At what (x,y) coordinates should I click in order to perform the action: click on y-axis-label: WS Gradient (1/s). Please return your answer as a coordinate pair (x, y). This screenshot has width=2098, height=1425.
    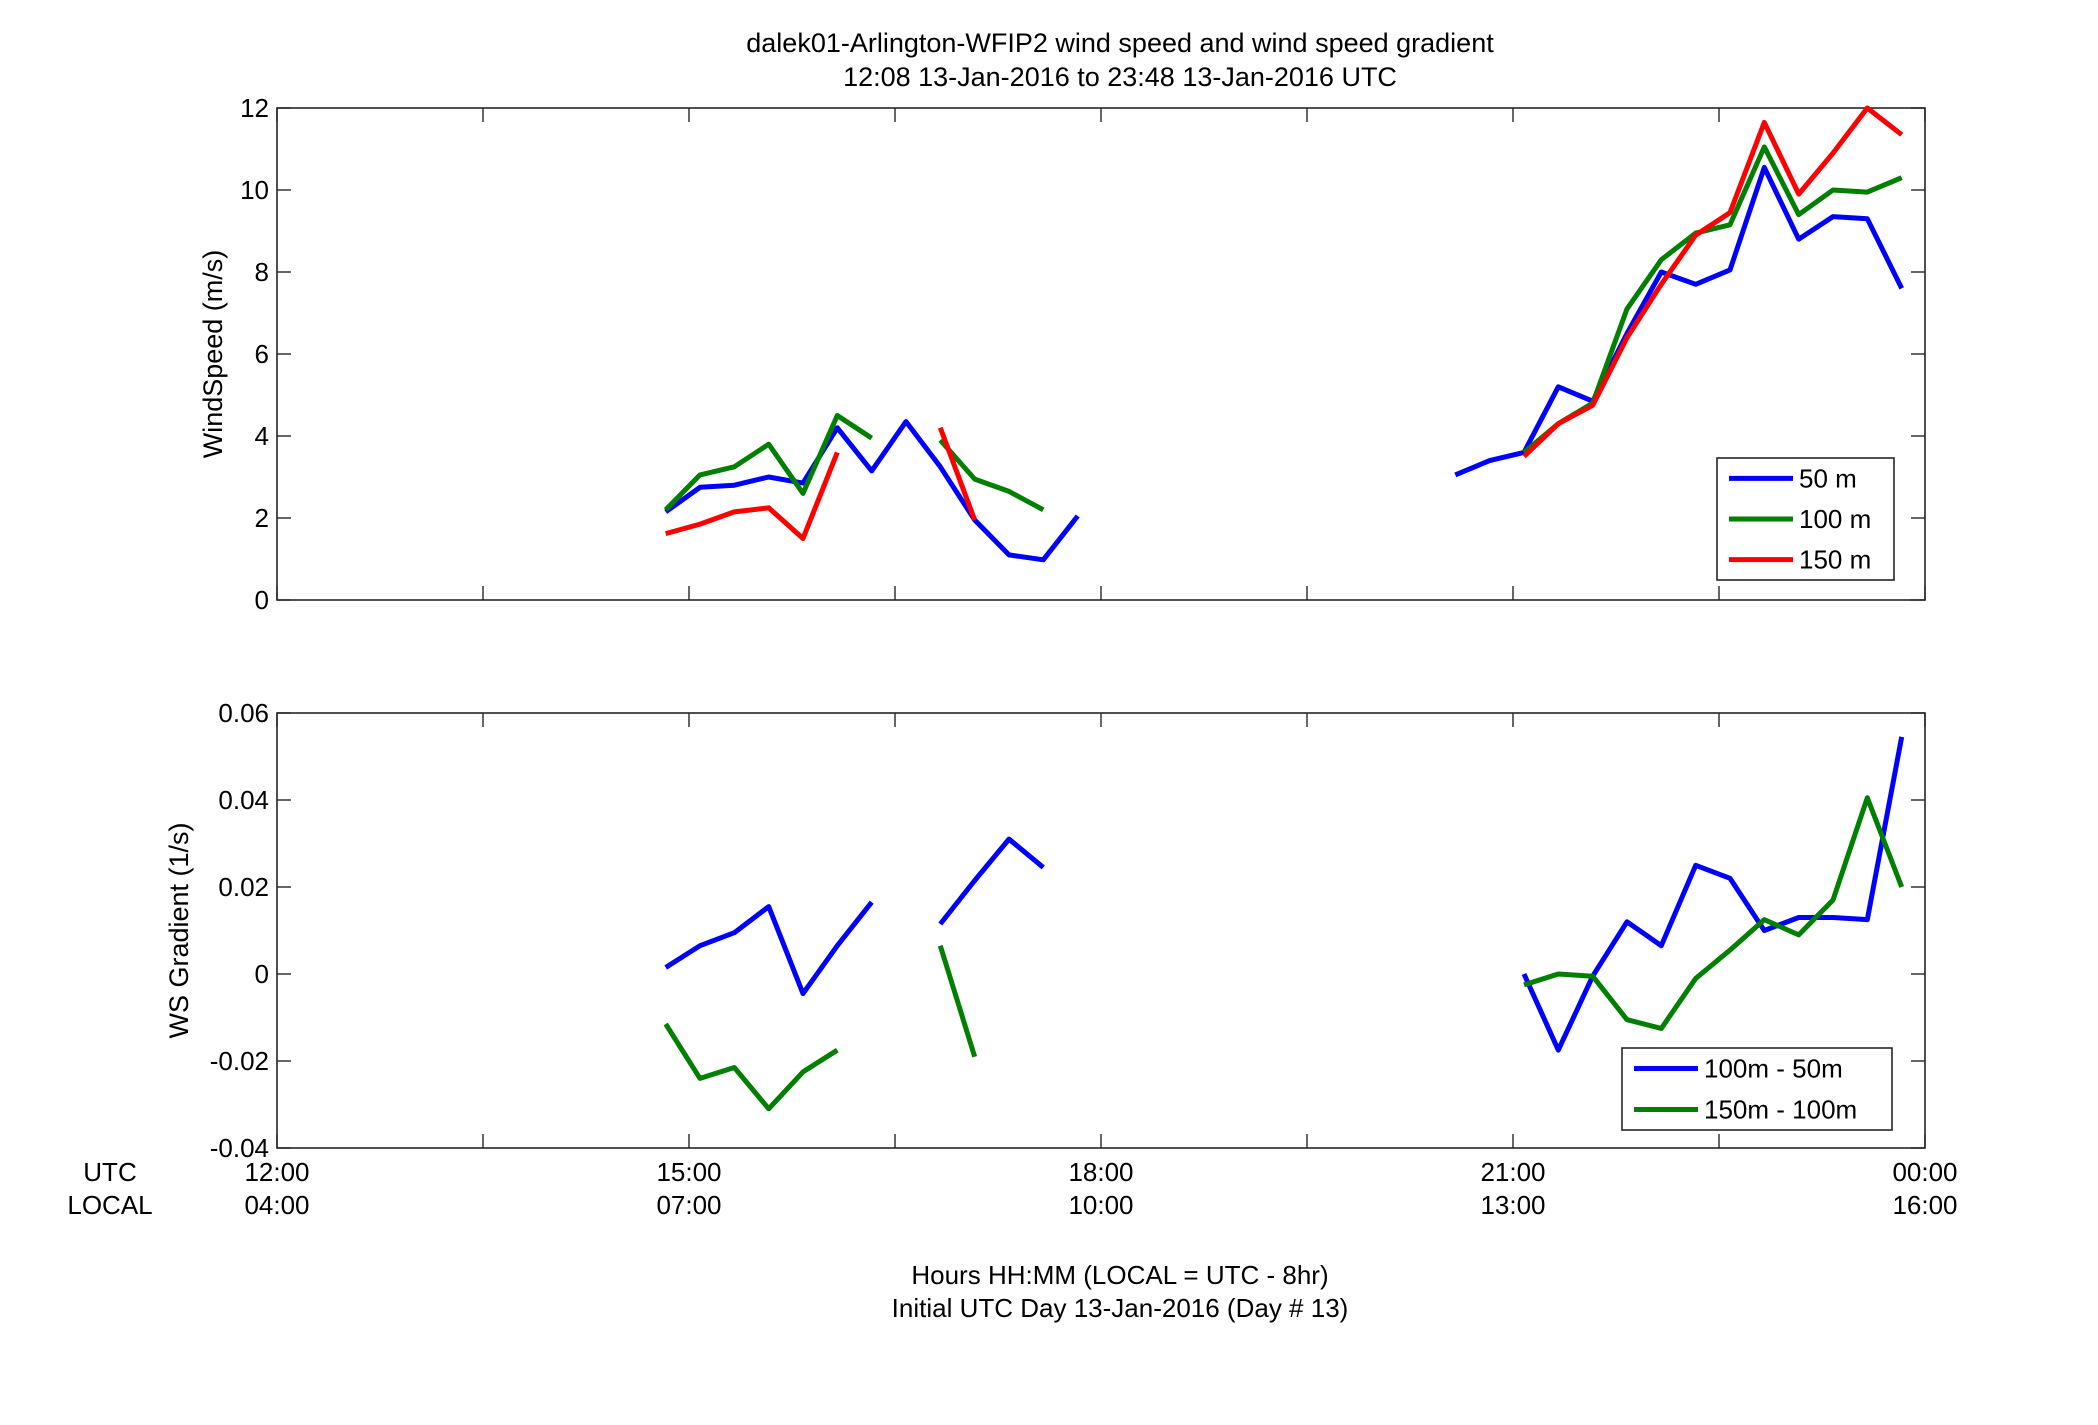
    Looking at the image, I should click on (179, 930).